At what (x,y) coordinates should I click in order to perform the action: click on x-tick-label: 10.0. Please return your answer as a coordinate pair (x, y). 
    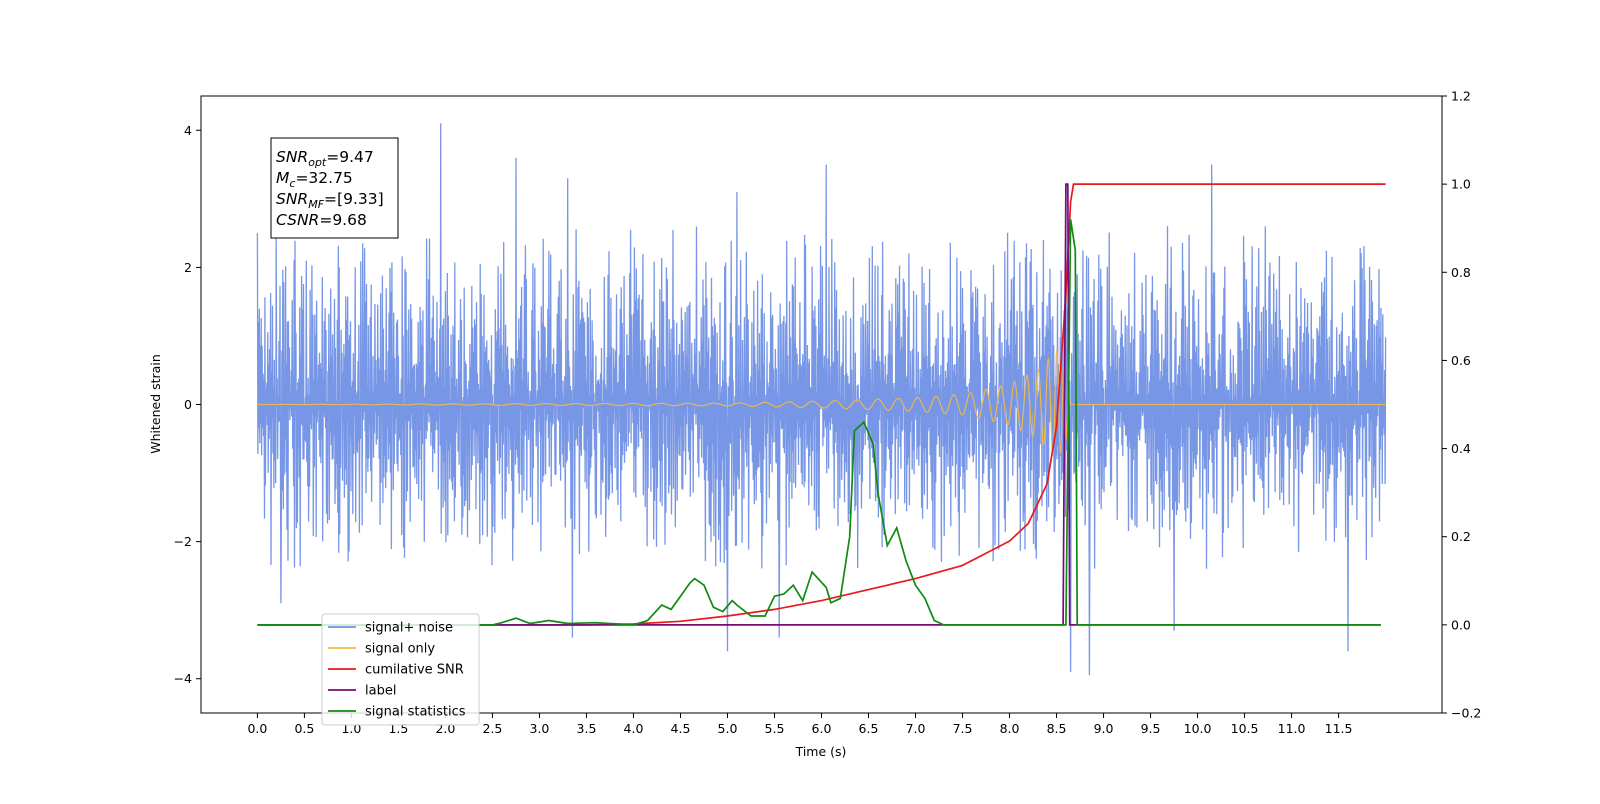
    Looking at the image, I should click on (1198, 728).